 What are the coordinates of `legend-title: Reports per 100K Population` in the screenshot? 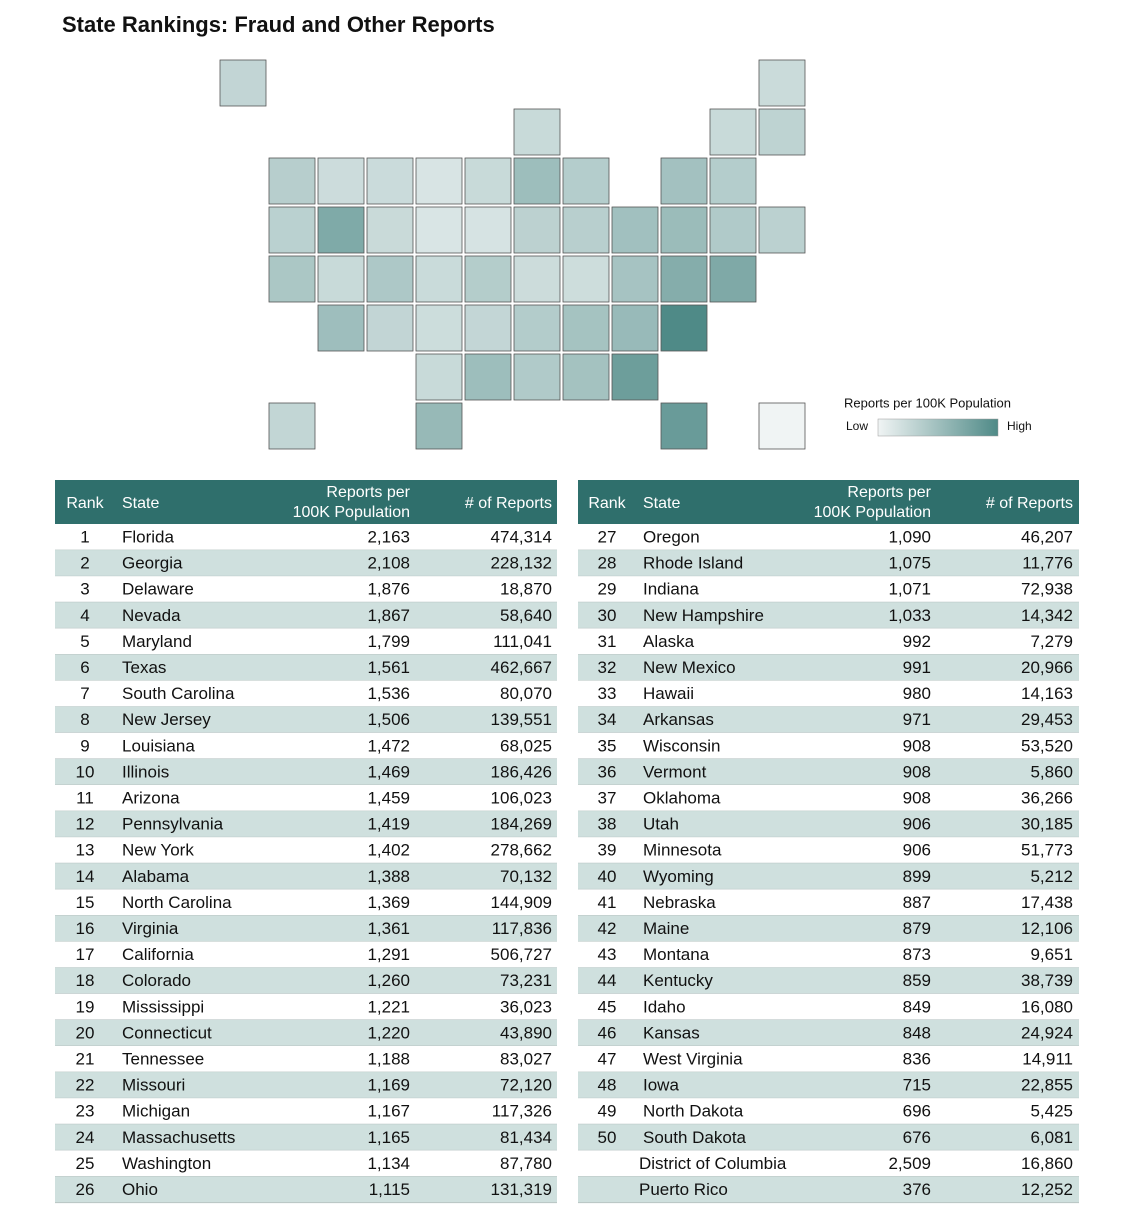 It's located at (927, 402).